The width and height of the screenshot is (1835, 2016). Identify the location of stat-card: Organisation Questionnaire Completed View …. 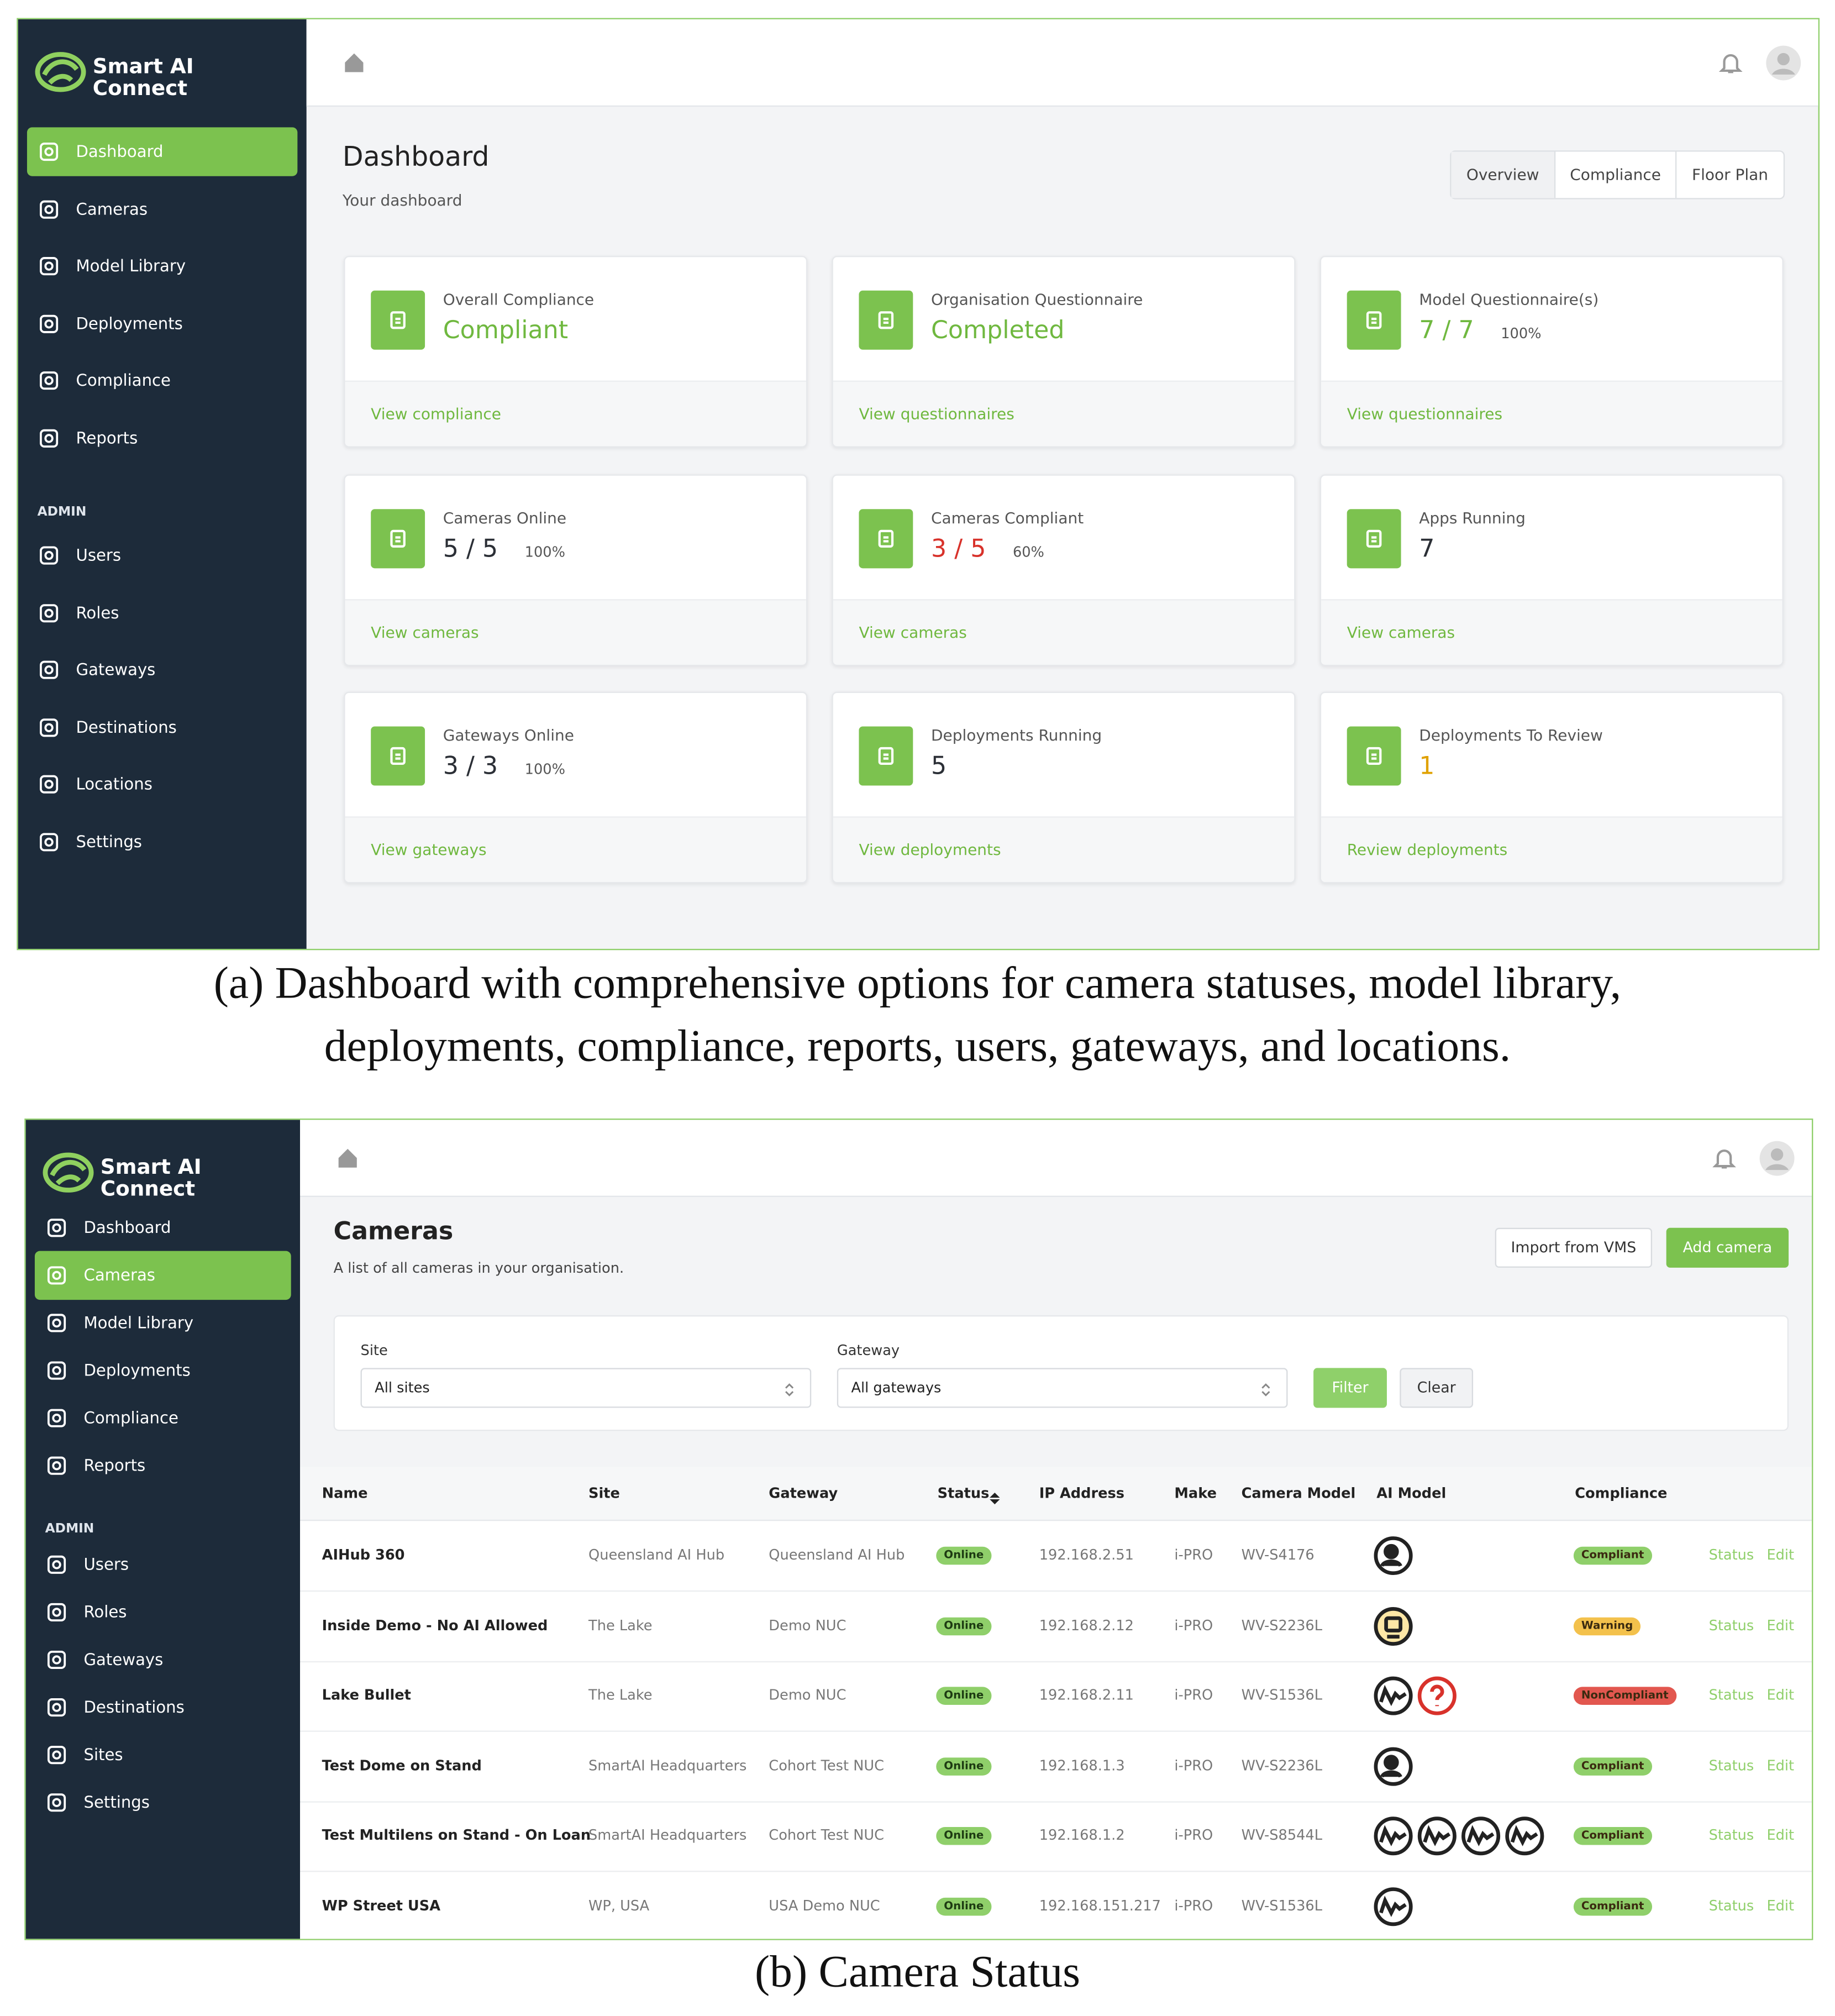
(1064, 351).